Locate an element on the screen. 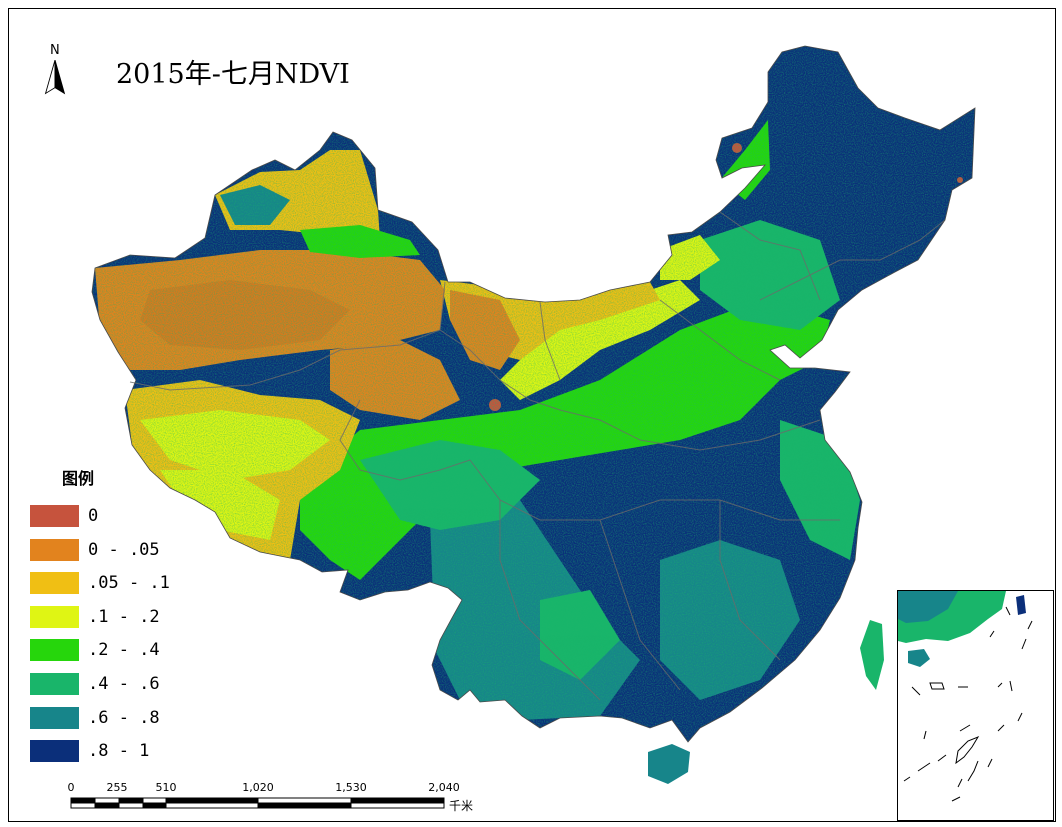  scale-tick-label: 0 is located at coordinates (71, 787).